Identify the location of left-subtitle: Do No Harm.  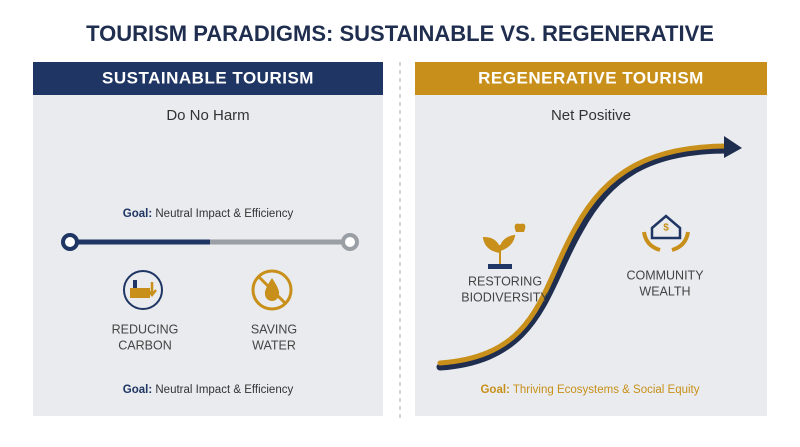
(207, 115).